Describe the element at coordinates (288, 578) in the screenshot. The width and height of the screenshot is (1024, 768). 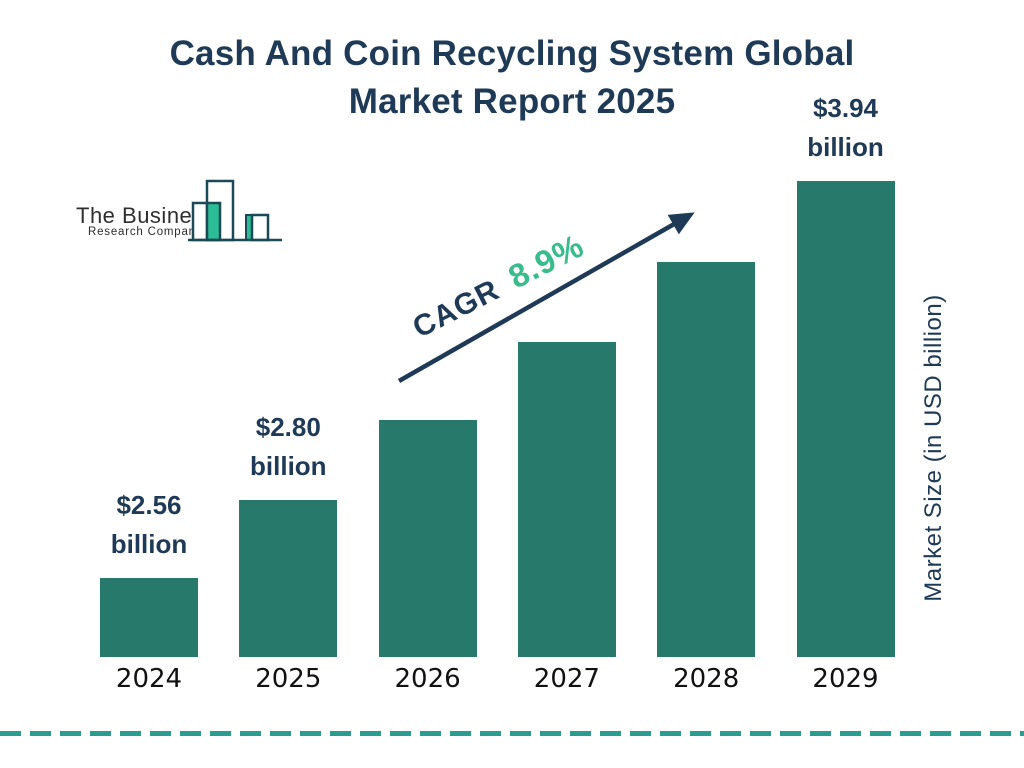
I see `bar-2025` at that location.